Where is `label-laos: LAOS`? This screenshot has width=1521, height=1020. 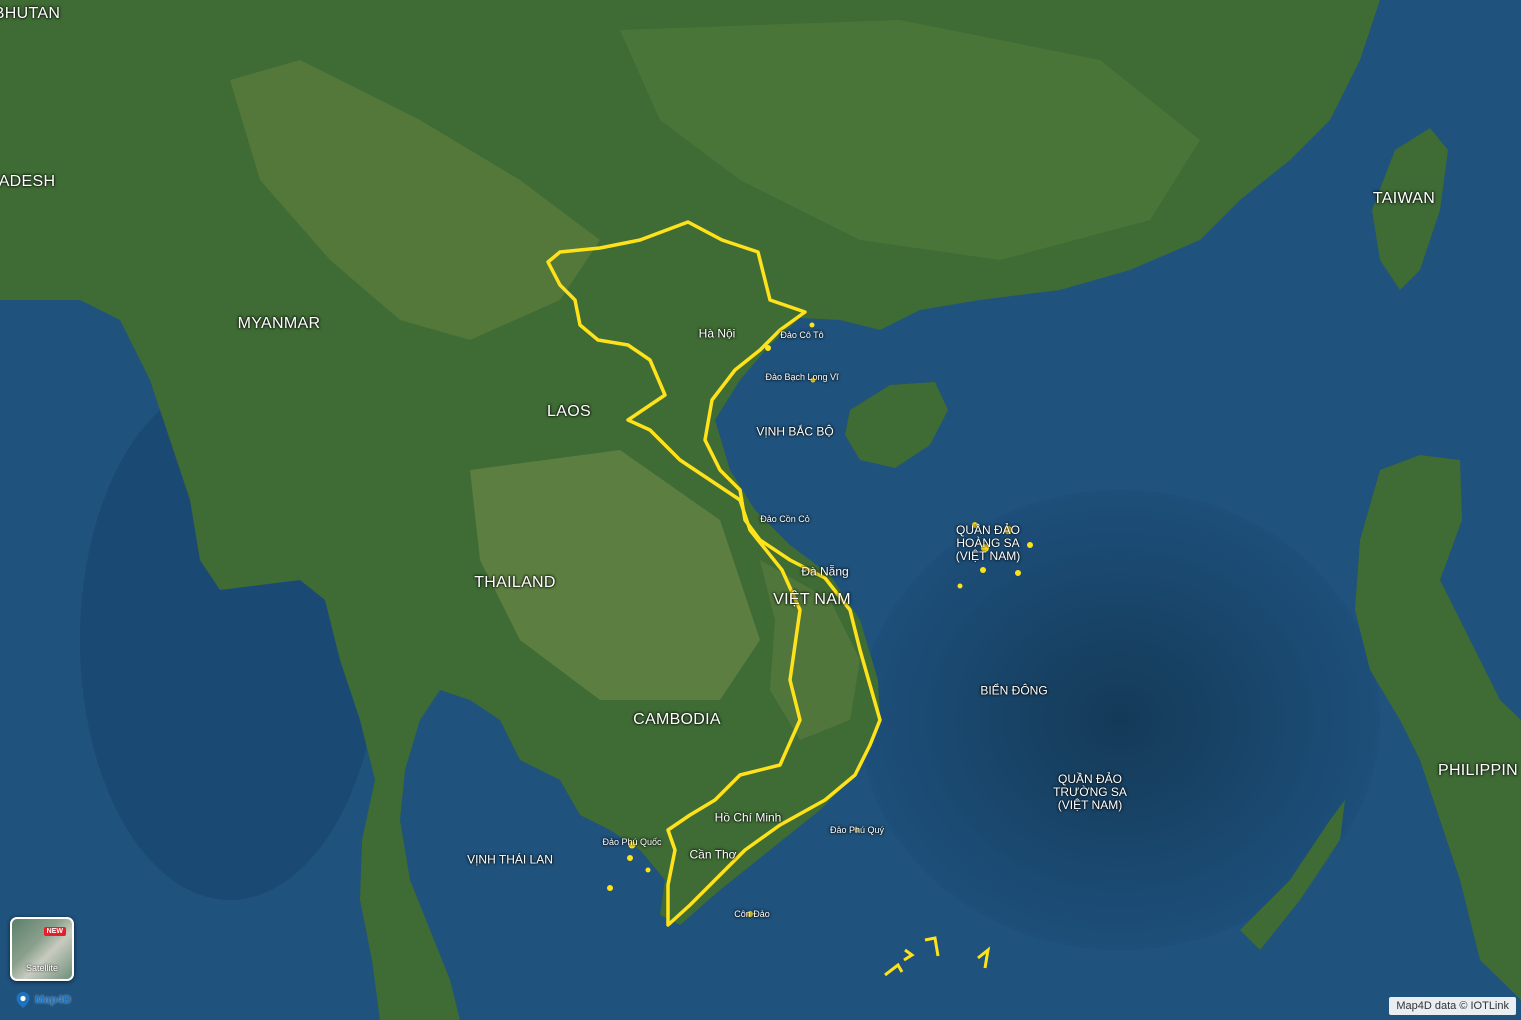
label-laos: LAOS is located at coordinates (569, 412).